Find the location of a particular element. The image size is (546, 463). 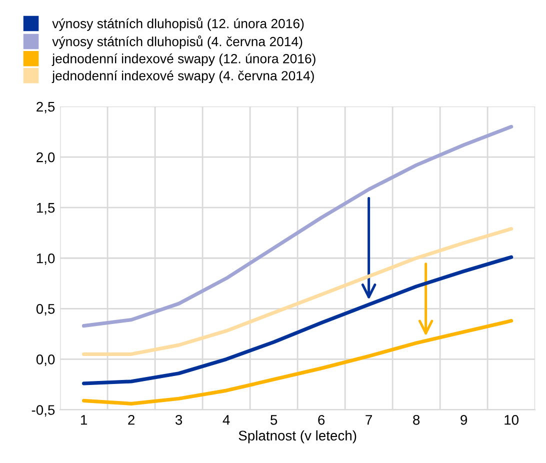

x-tick-label: 3 is located at coordinates (178, 419).